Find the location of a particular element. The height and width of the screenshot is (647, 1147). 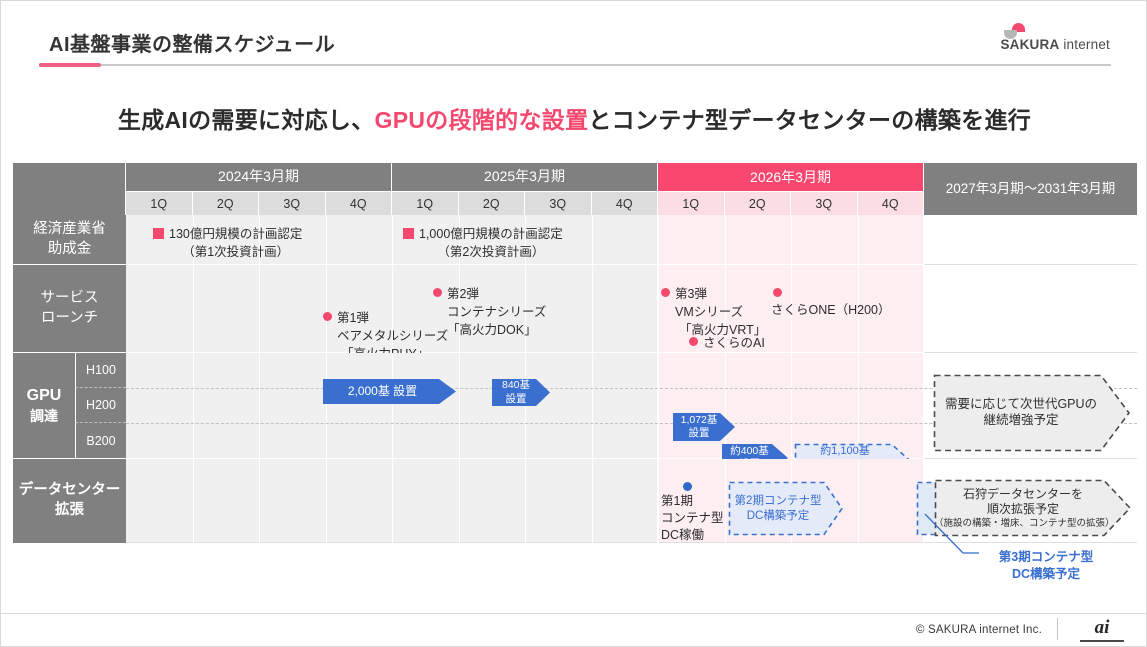

footer-divider is located at coordinates (574, 613).